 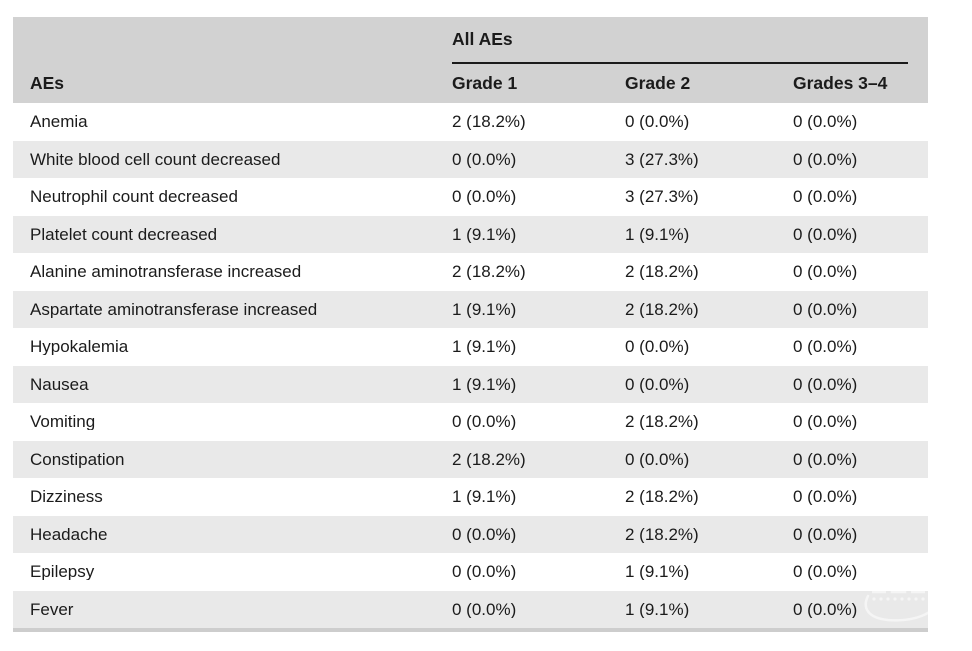 I want to click on table-row: Headache 0 (0.0%) 2 (18.2%) 0 (0.0%), so click(x=470, y=534).